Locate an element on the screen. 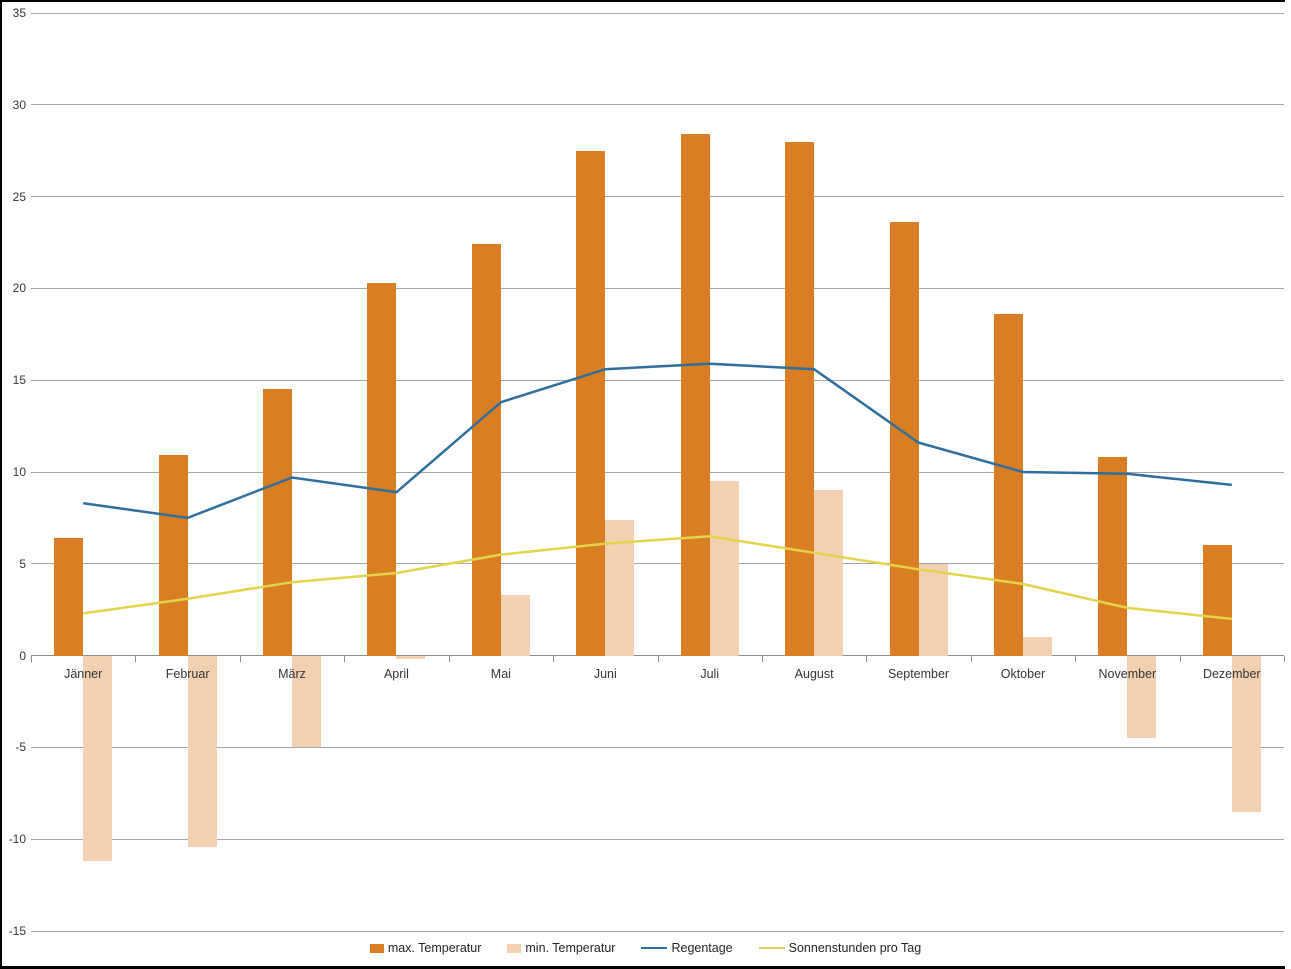  chart-border-left is located at coordinates (1, 484).